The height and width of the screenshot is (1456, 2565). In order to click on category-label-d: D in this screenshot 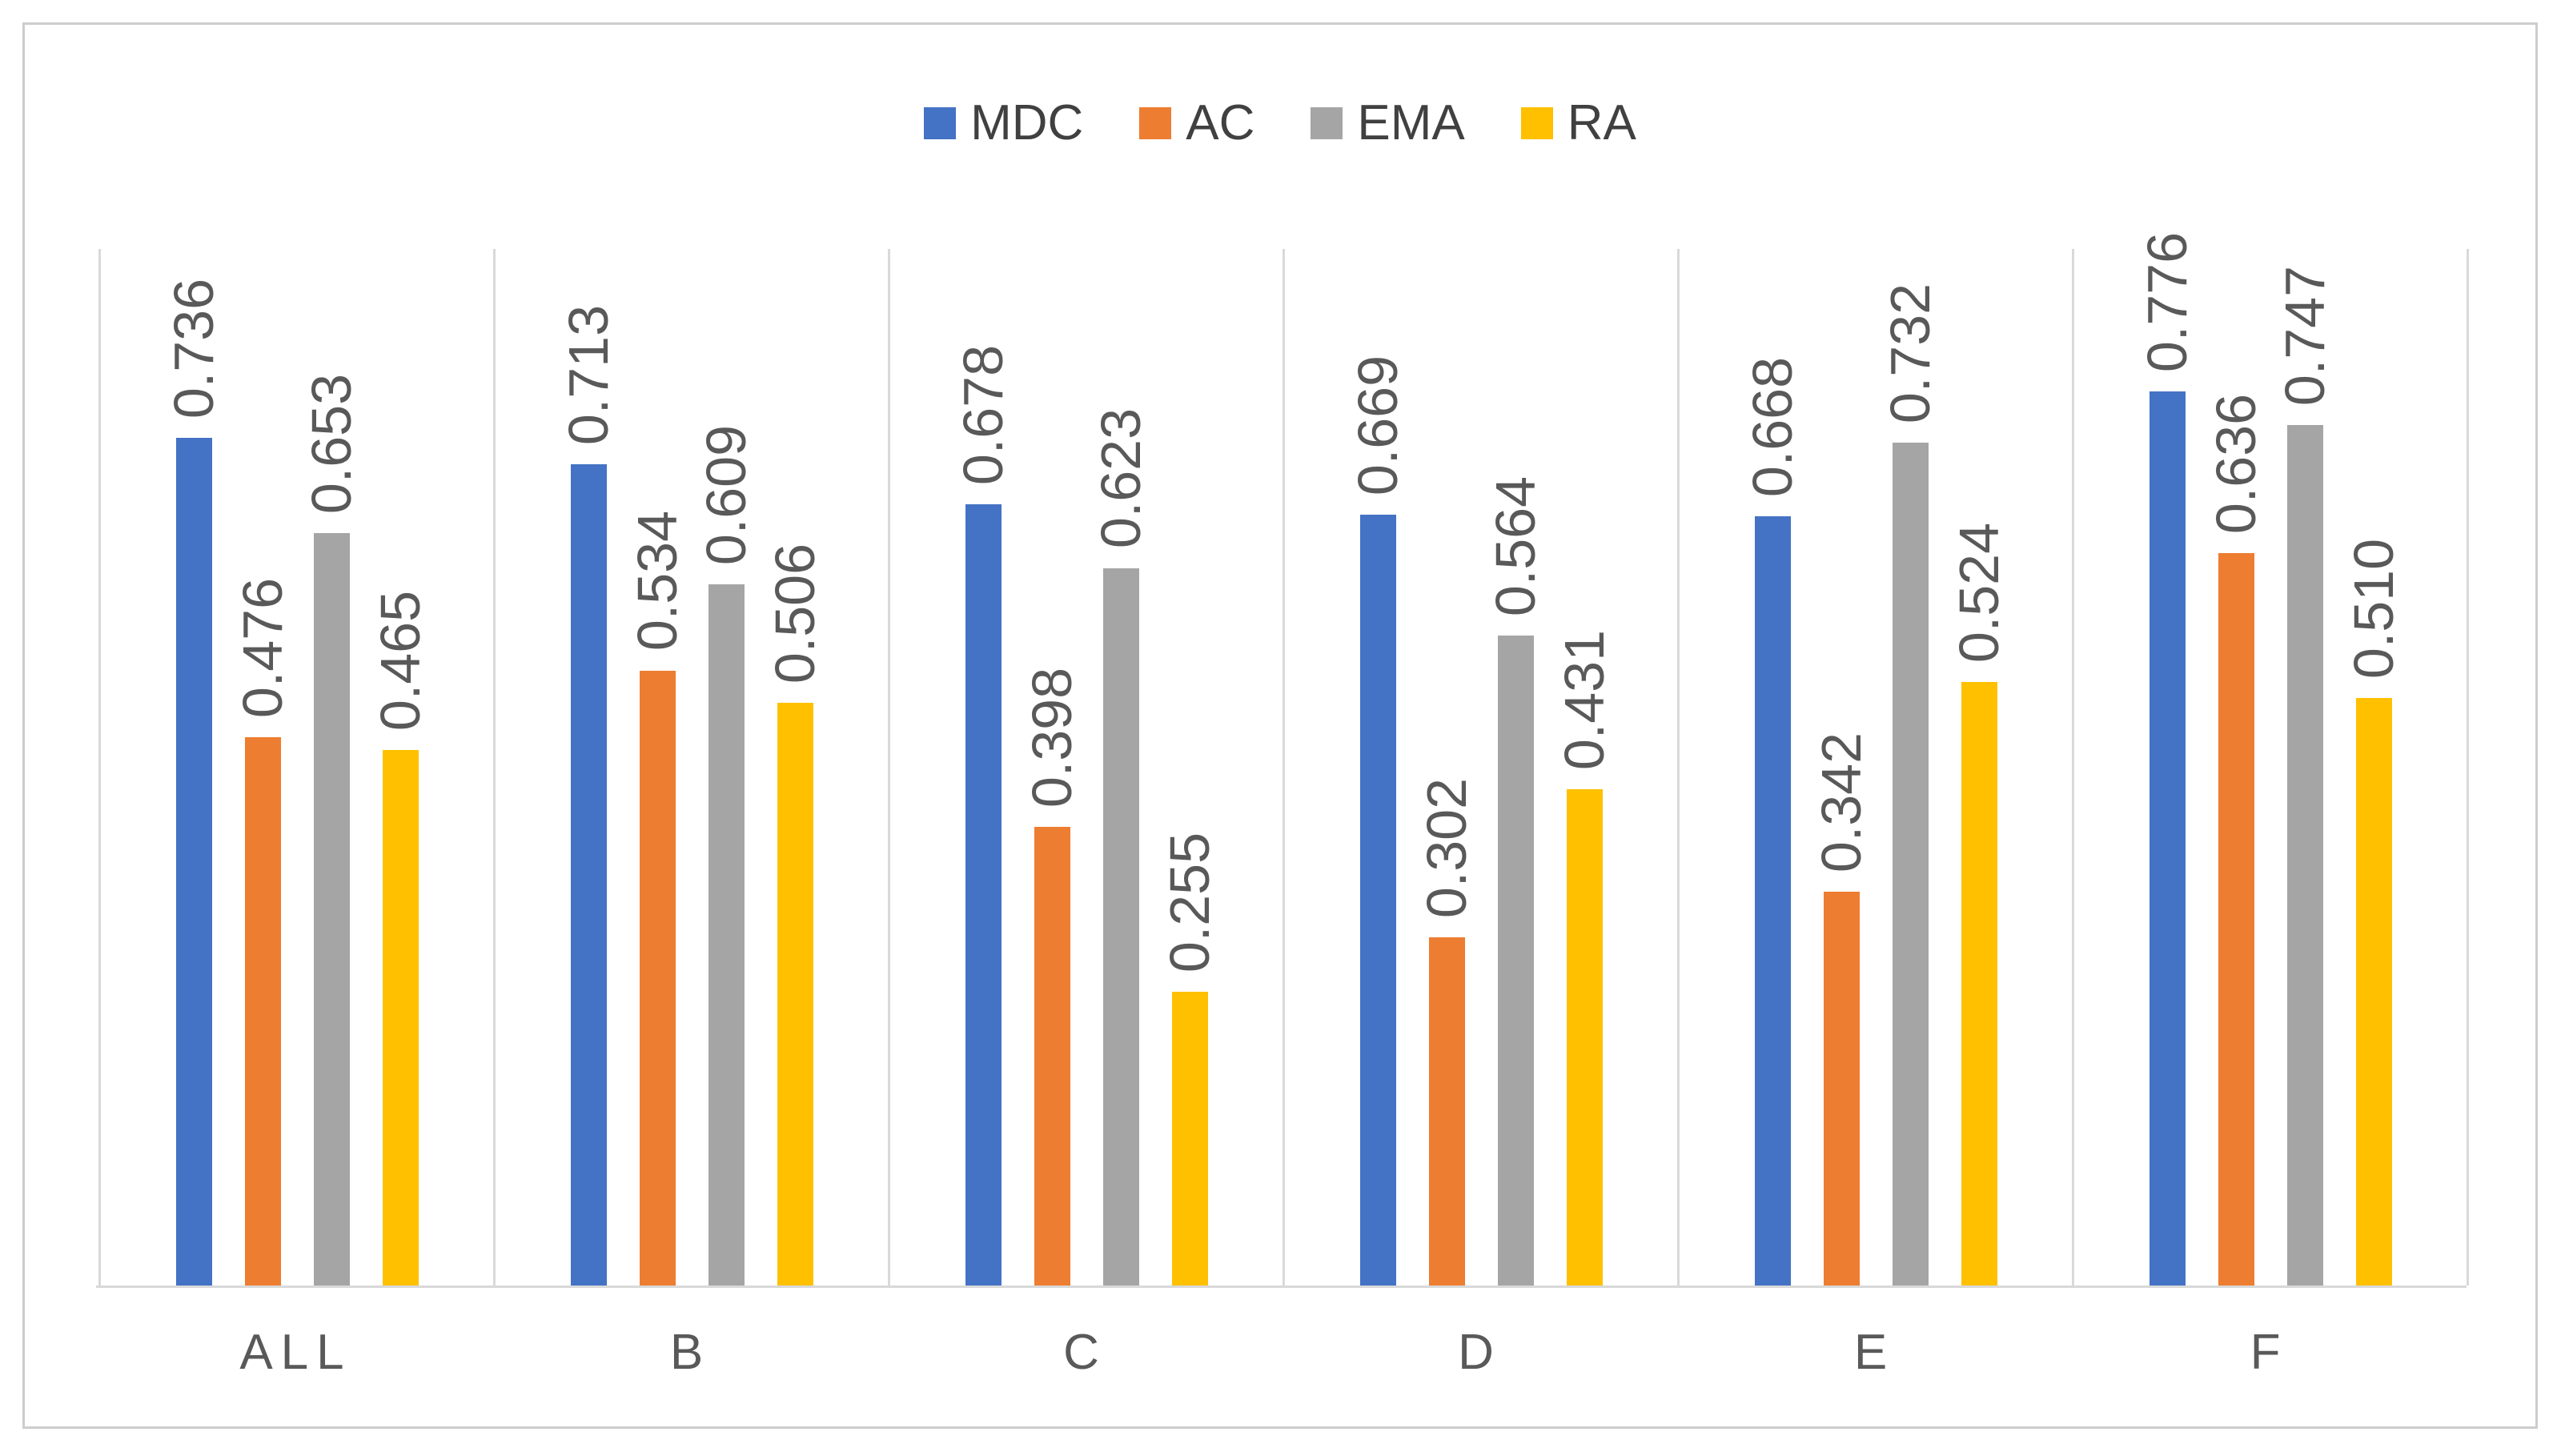, I will do `click(1480, 1353)`.